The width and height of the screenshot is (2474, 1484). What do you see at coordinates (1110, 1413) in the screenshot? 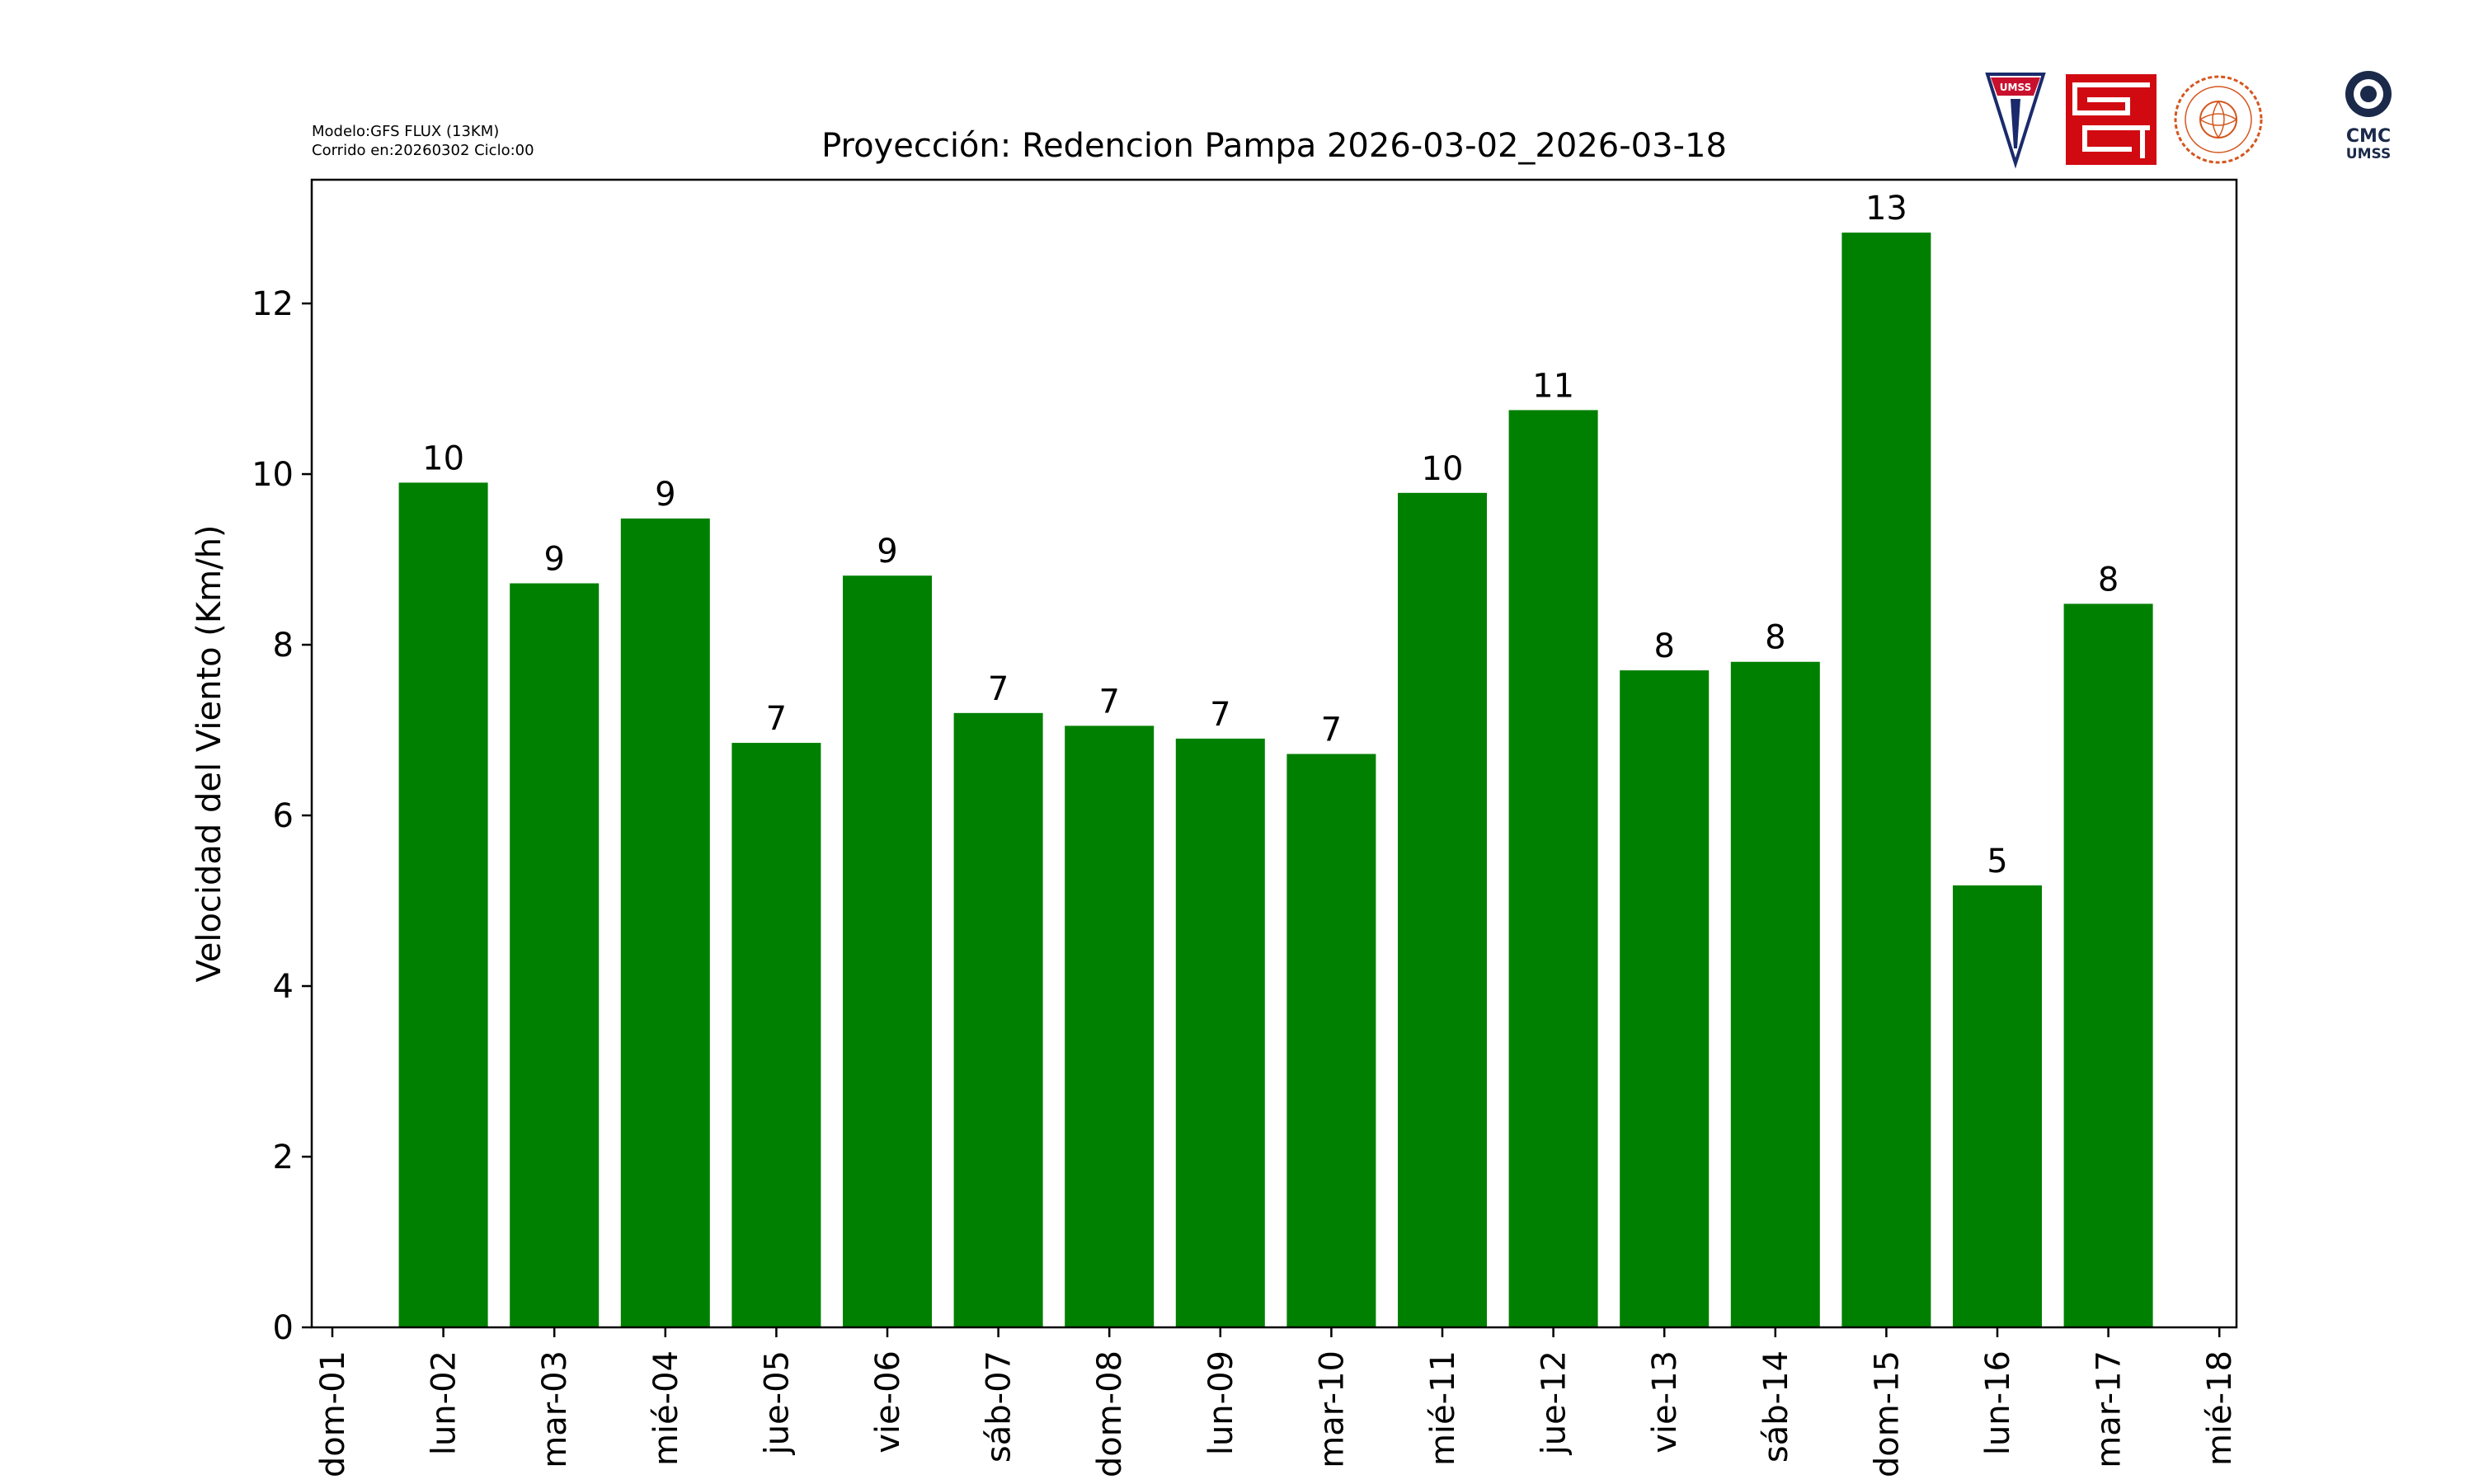
I see `x-tick-label: dom-08` at bounding box center [1110, 1413].